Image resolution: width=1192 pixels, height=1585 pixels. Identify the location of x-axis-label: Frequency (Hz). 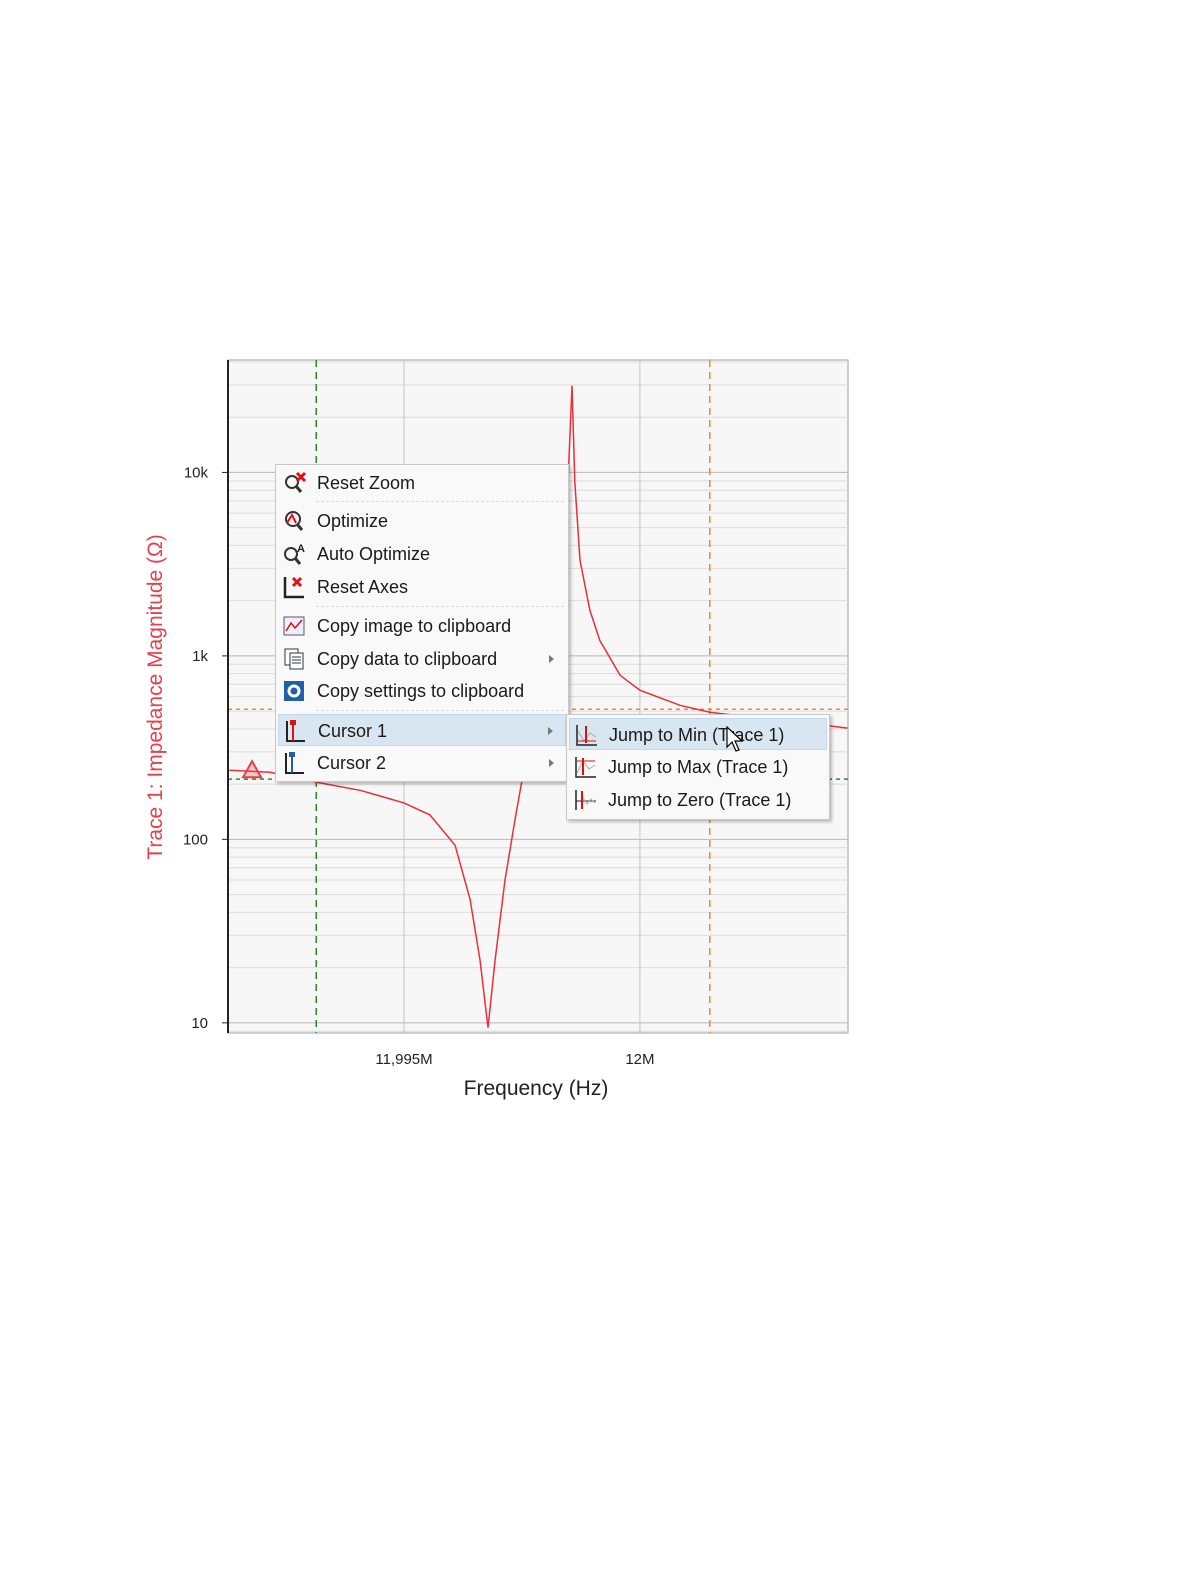
(536, 1088).